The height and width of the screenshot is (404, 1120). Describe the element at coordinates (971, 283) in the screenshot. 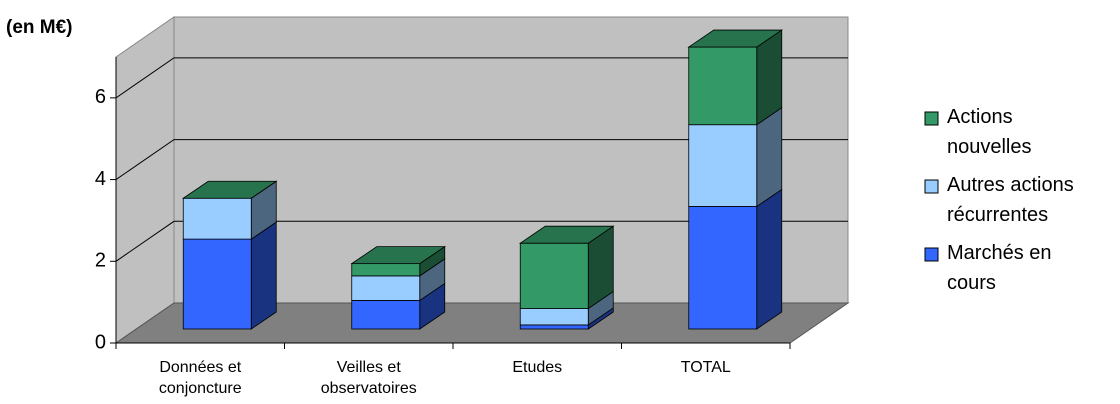

I see `legend-label-line: cours` at that location.